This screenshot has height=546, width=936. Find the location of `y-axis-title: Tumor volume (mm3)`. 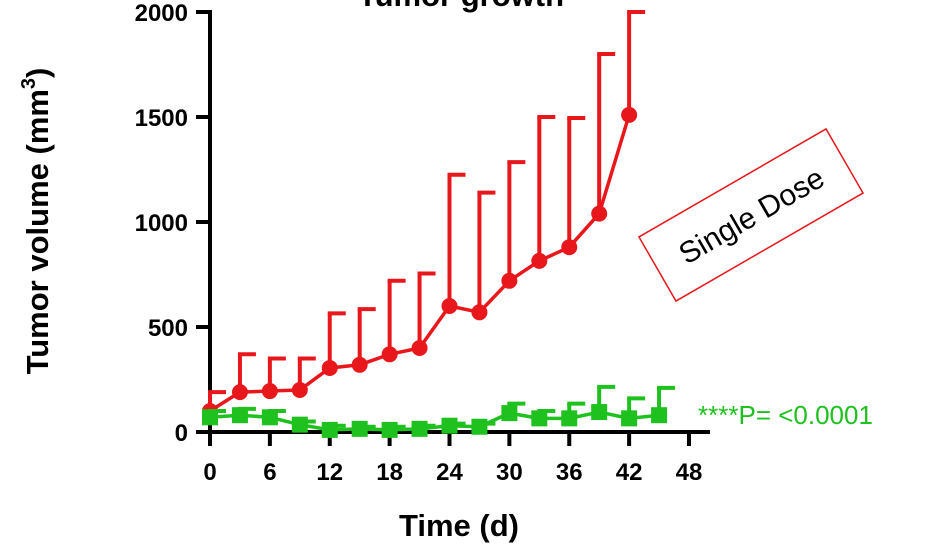

y-axis-title: Tumor volume (mm3) is located at coordinates (36, 221).